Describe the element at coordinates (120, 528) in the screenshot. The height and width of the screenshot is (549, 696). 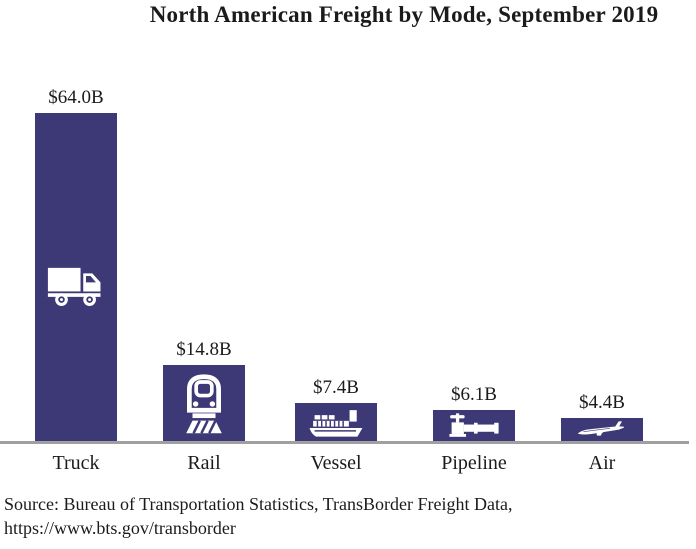
I see `source-line-2: https://www.bts.gov/transborder` at that location.